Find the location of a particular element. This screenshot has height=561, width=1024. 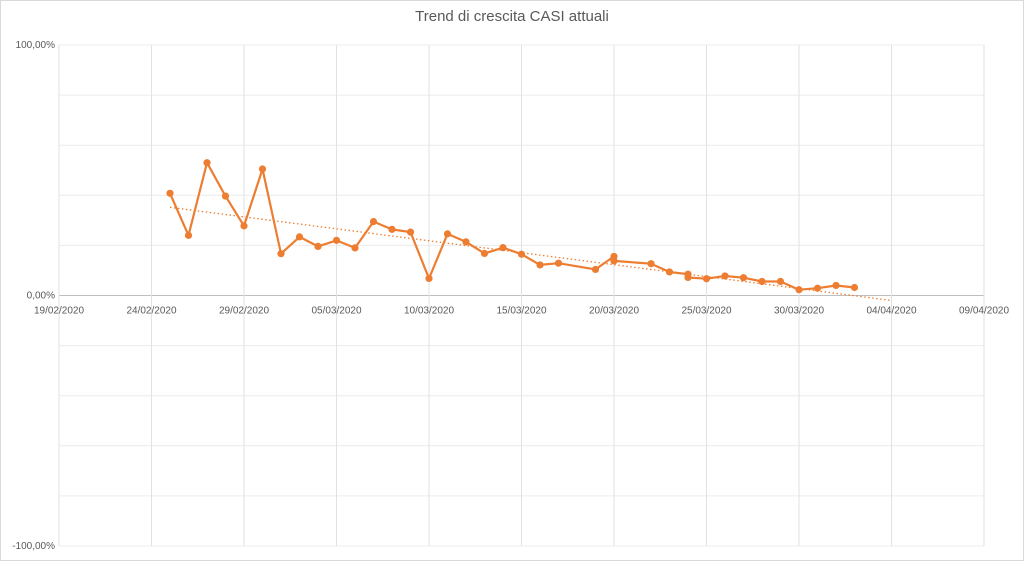

x-tick-label: 15/03/2020 is located at coordinates (521, 311).